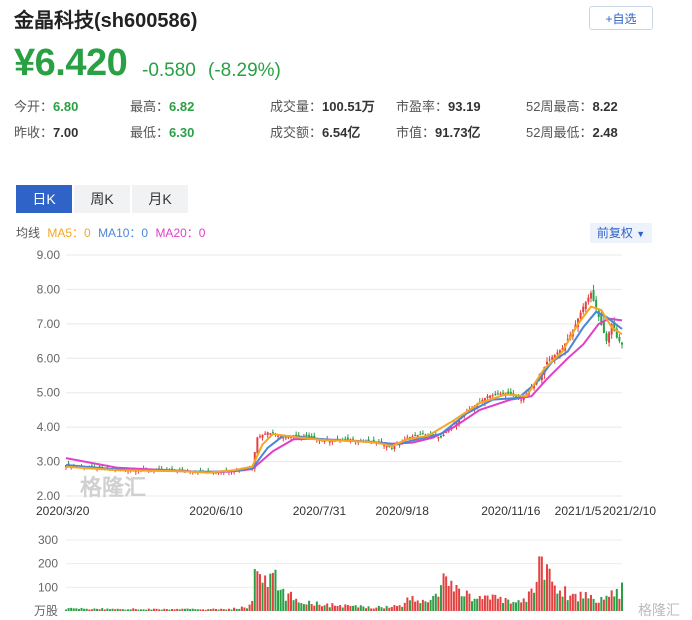  I want to click on x-tick-label: 2020/7/31, so click(320, 511).